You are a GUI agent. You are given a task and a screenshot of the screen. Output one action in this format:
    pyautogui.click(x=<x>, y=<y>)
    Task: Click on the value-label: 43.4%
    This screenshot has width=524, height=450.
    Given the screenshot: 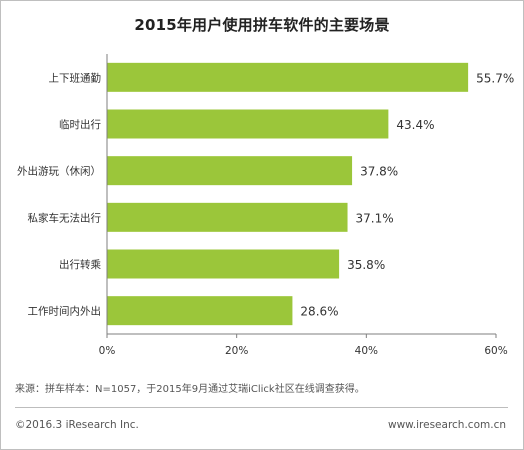 What is the action you would take?
    pyautogui.click(x=415, y=125)
    